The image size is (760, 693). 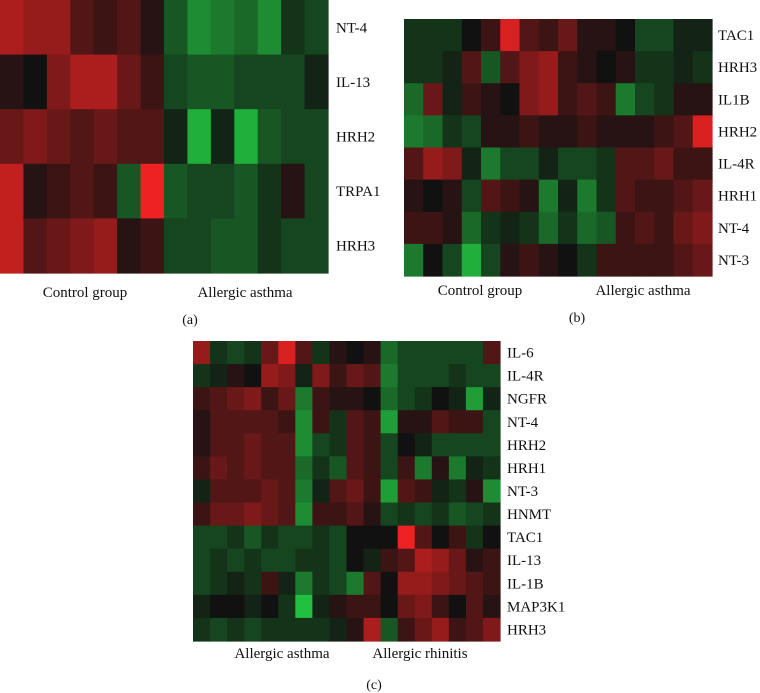 What do you see at coordinates (525, 377) in the screenshot?
I see `heatmap-c-row-label: IL-4R` at bounding box center [525, 377].